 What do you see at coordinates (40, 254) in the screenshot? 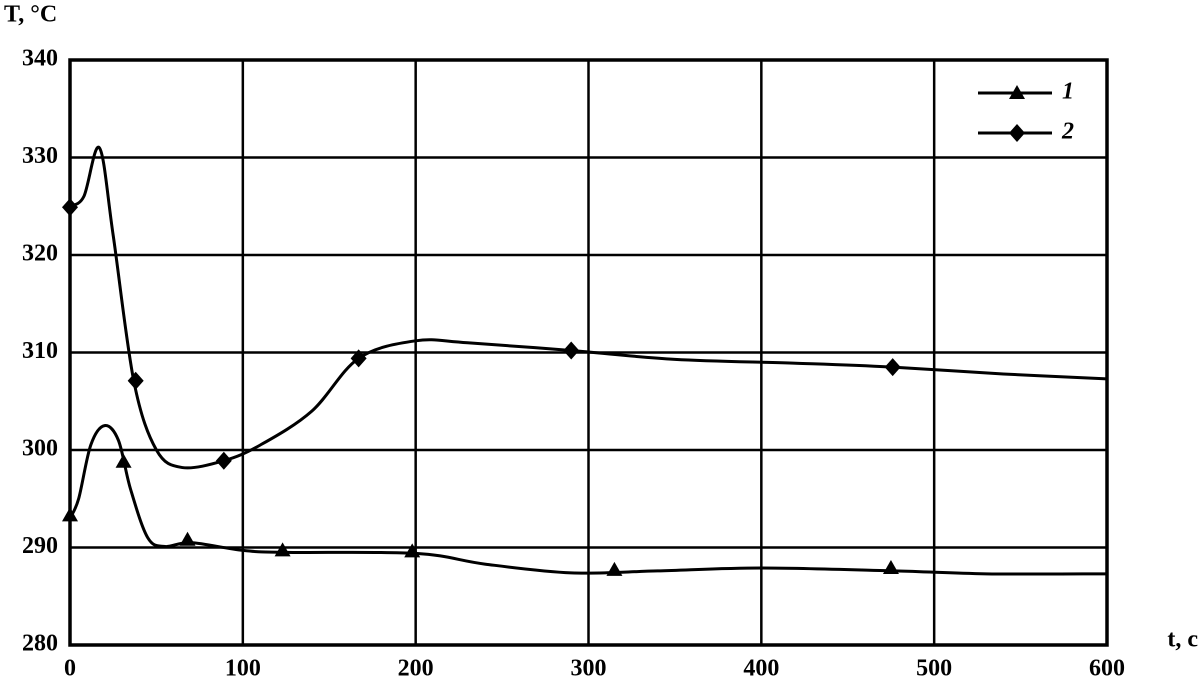
I see `y-tick-label: 320` at bounding box center [40, 254].